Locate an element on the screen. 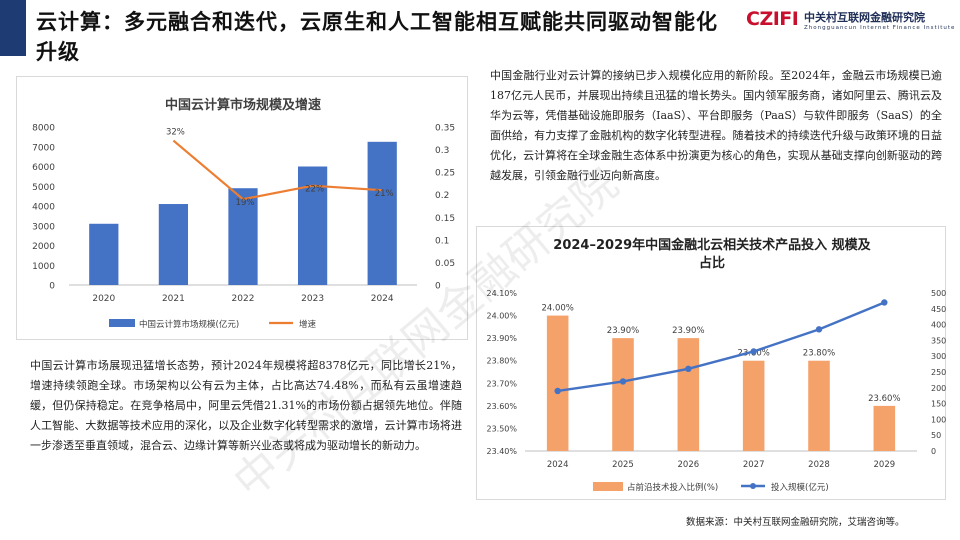  y-left-tick-label: 23.90% is located at coordinates (501, 338).